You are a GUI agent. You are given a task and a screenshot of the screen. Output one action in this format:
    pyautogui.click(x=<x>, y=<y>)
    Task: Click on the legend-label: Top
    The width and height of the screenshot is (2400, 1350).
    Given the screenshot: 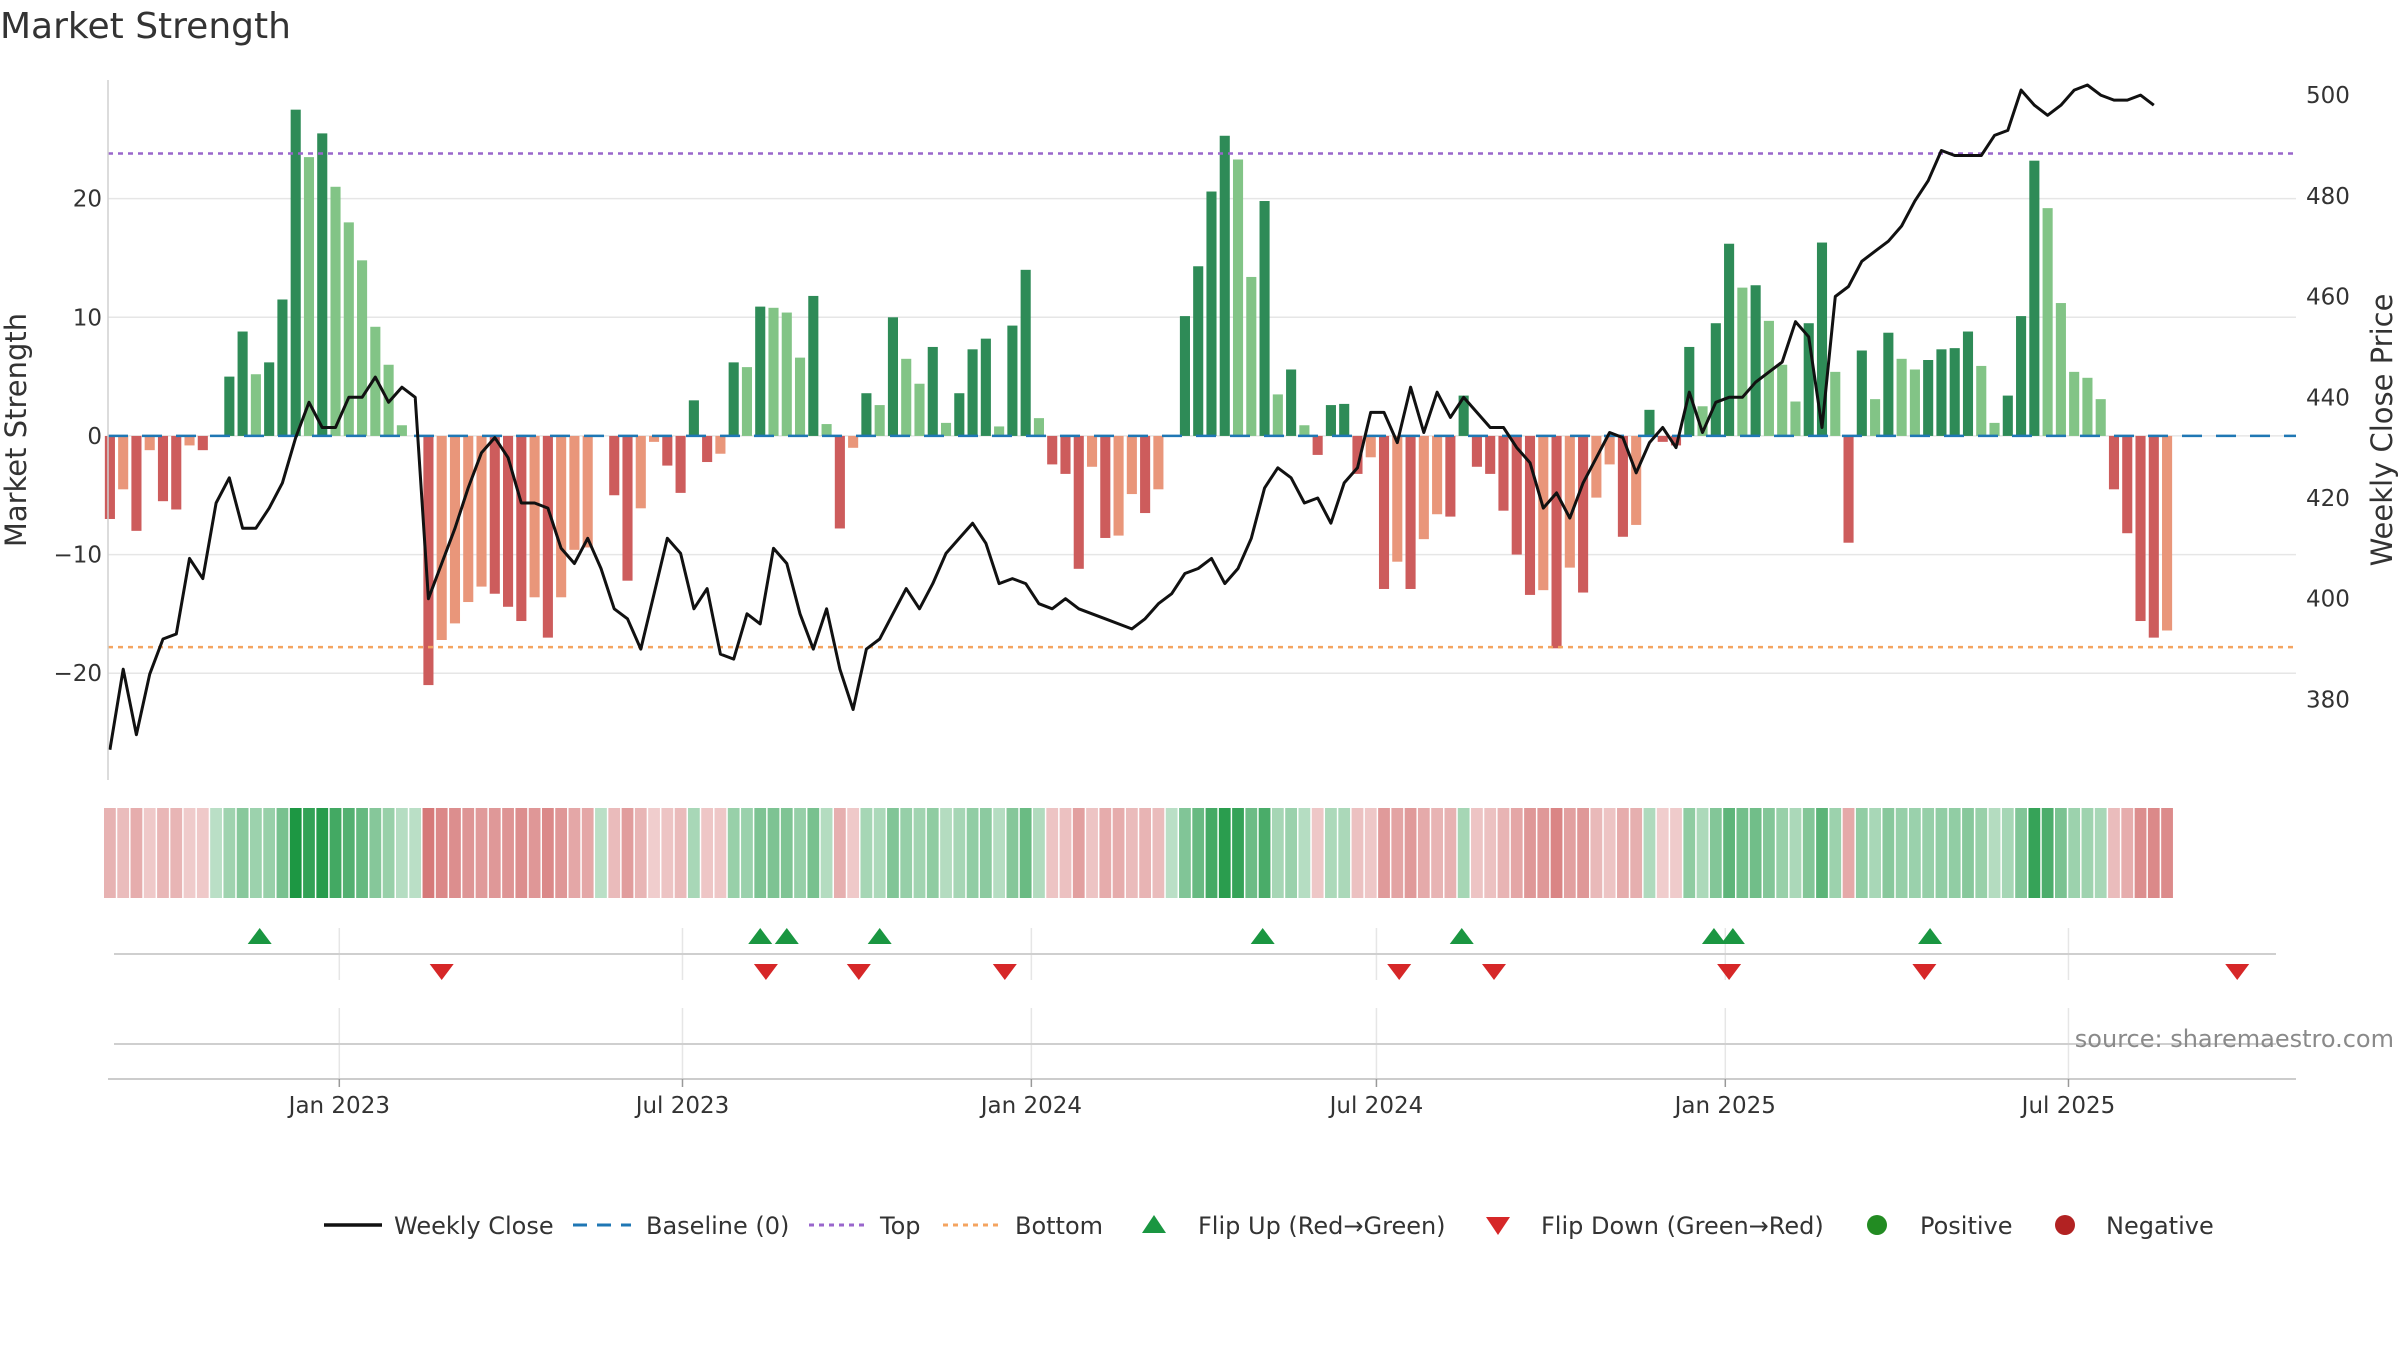 What is the action you would take?
    pyautogui.click(x=900, y=1226)
    